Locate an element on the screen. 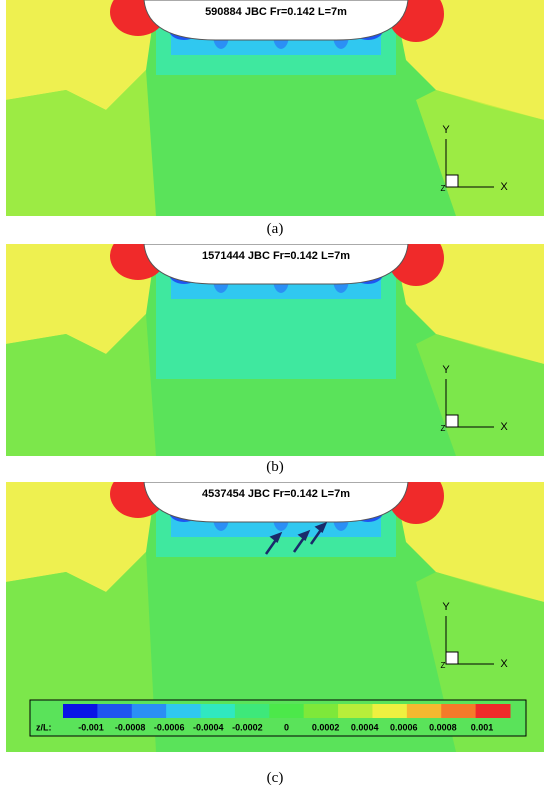 The width and height of the screenshot is (550, 794). colorbar-tick-label: -0.0008 is located at coordinates (130, 727).